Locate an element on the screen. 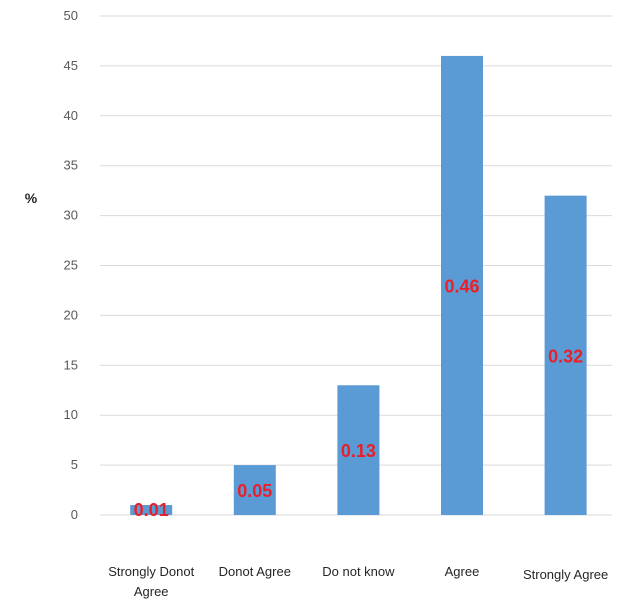 This screenshot has height=605, width=629. x-tick-label: Strongly Agree is located at coordinates (565, 574).